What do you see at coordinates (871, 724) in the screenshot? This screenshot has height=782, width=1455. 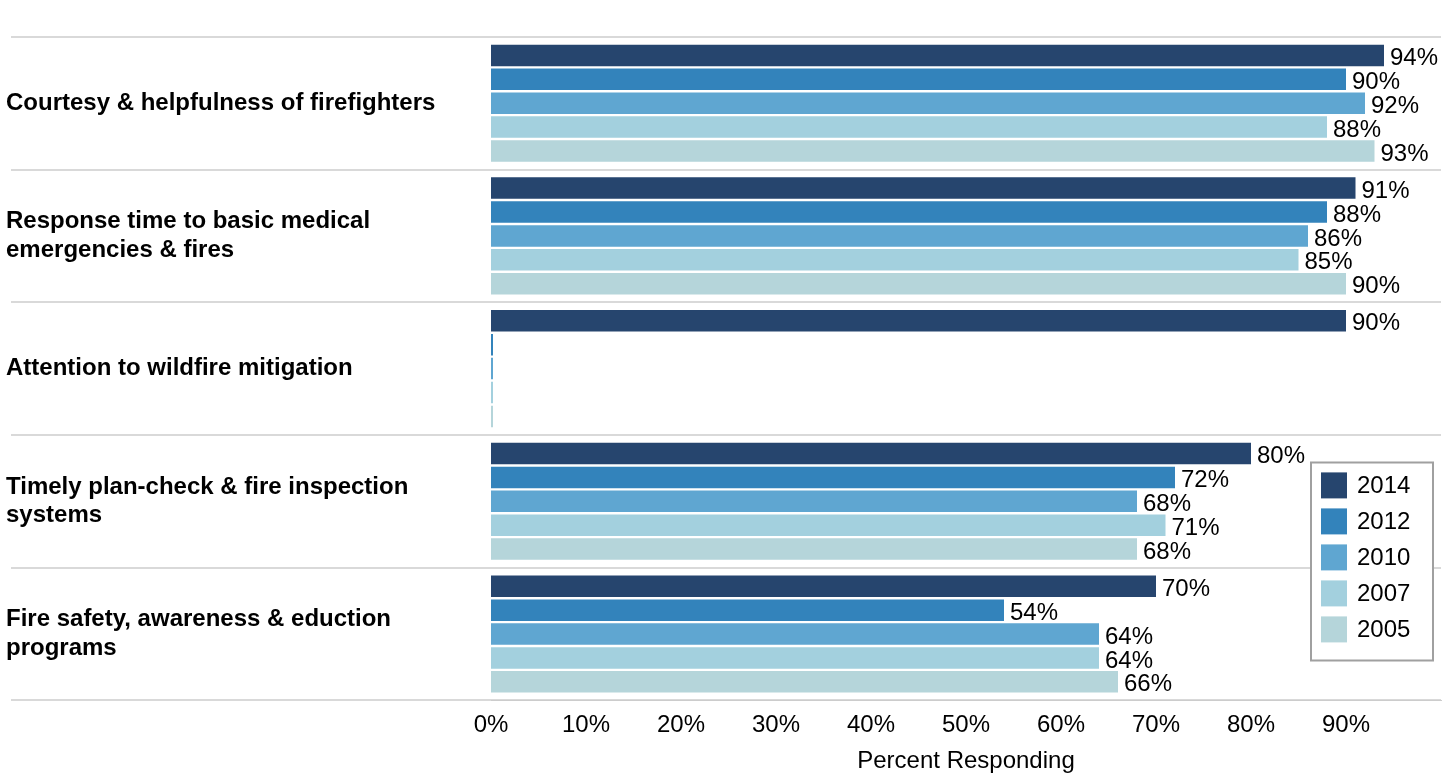 I see `x-tick-label: 40%` at bounding box center [871, 724].